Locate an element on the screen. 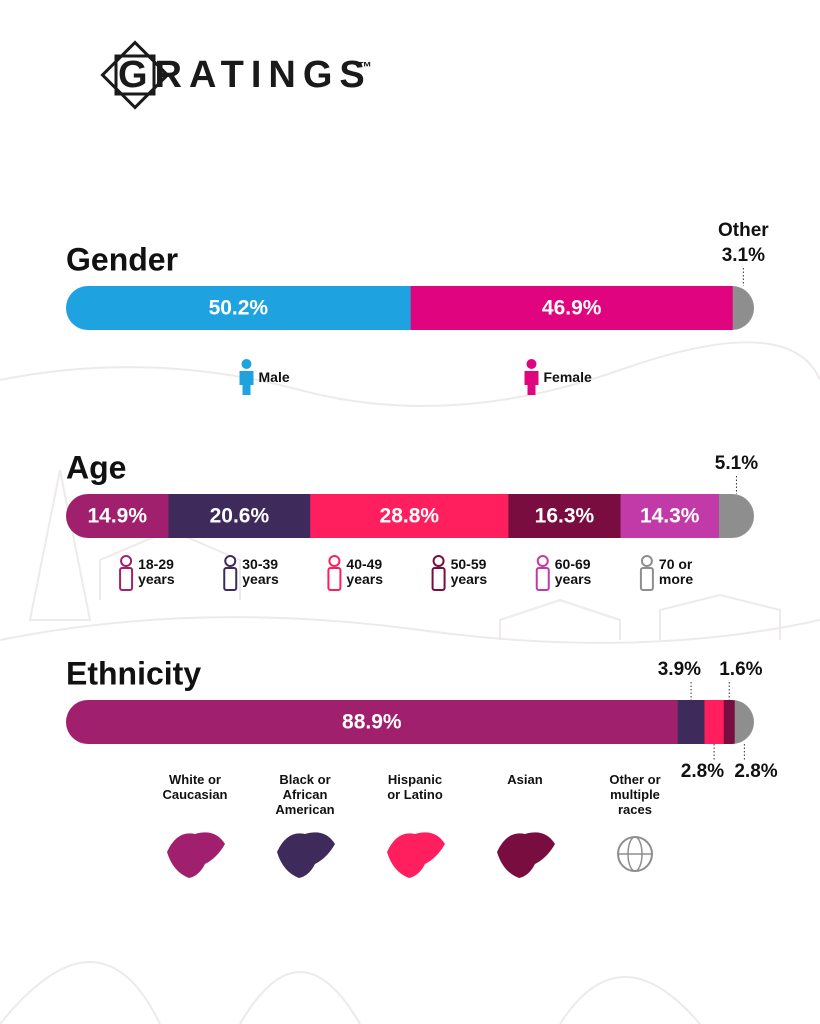 This screenshot has width=820, height=1024. legend-label-box: 40-49 years is located at coordinates (364, 571).